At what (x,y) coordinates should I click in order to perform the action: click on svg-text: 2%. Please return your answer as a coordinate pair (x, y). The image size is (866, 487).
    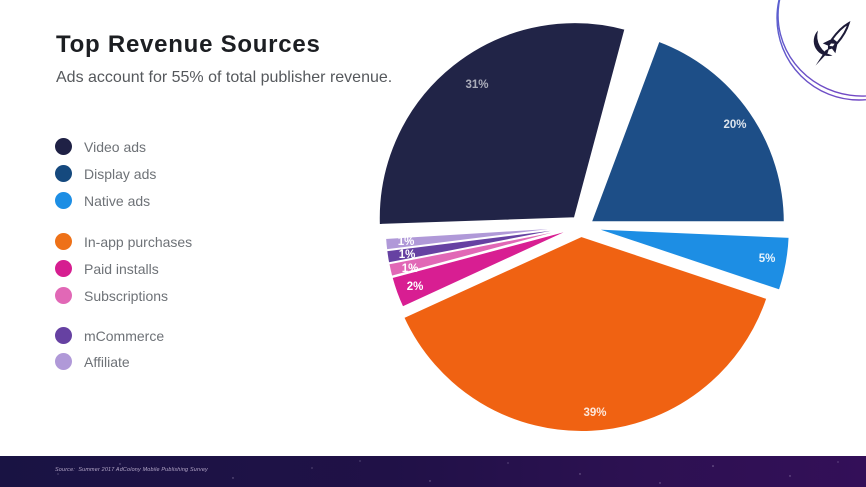
    Looking at the image, I should click on (415, 287).